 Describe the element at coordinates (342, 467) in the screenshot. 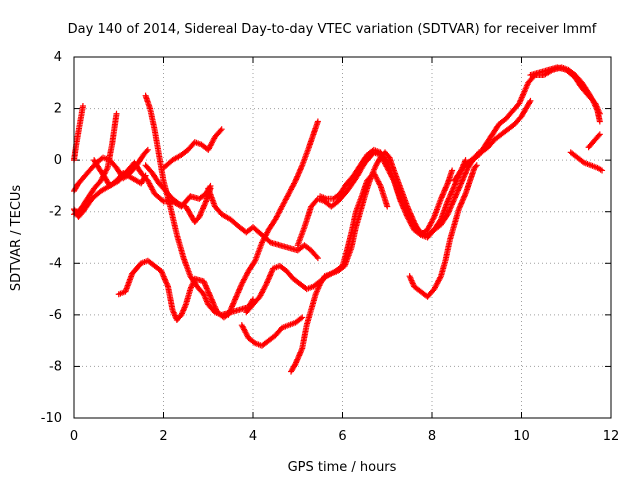

I see `x-axis-label: GPS time / hours` at that location.